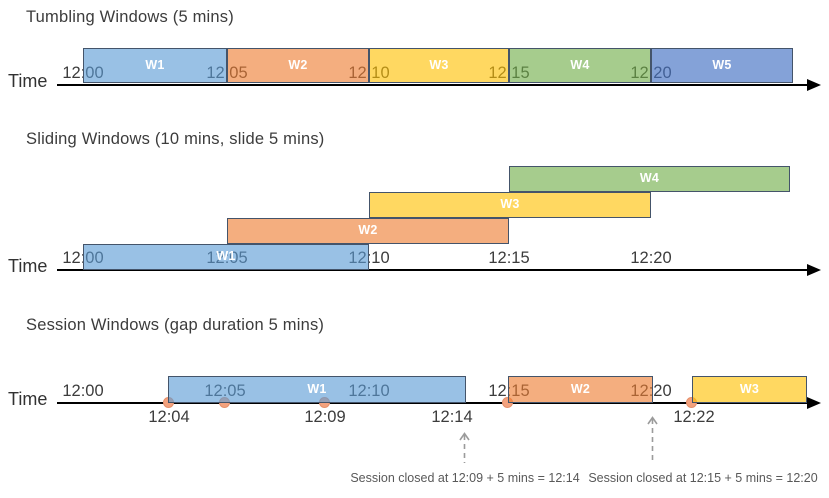 The width and height of the screenshot is (829, 498). Describe the element at coordinates (509, 258) in the screenshot. I see `sliding-tick-1215: 12:15` at that location.